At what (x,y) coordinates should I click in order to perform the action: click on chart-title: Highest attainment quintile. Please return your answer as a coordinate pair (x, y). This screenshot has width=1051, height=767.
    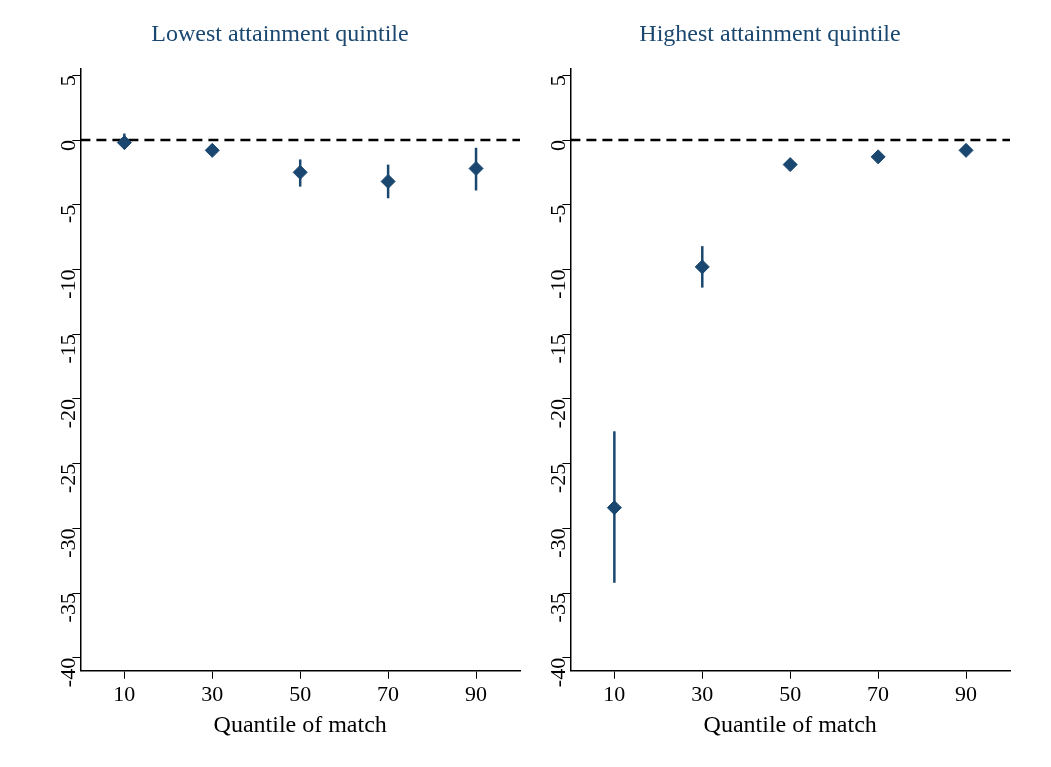
    Looking at the image, I should click on (770, 32).